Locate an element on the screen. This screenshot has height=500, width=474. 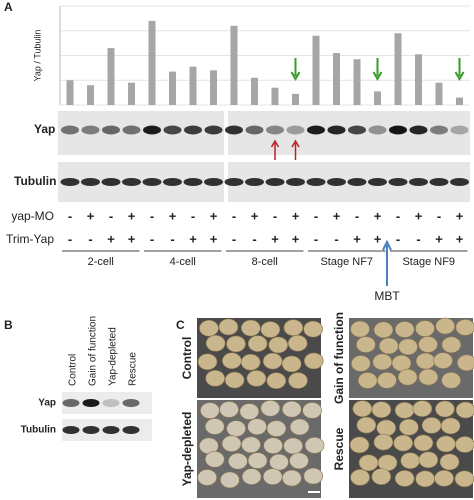
row-label: Trim-Yap is located at coordinates (30, 239).